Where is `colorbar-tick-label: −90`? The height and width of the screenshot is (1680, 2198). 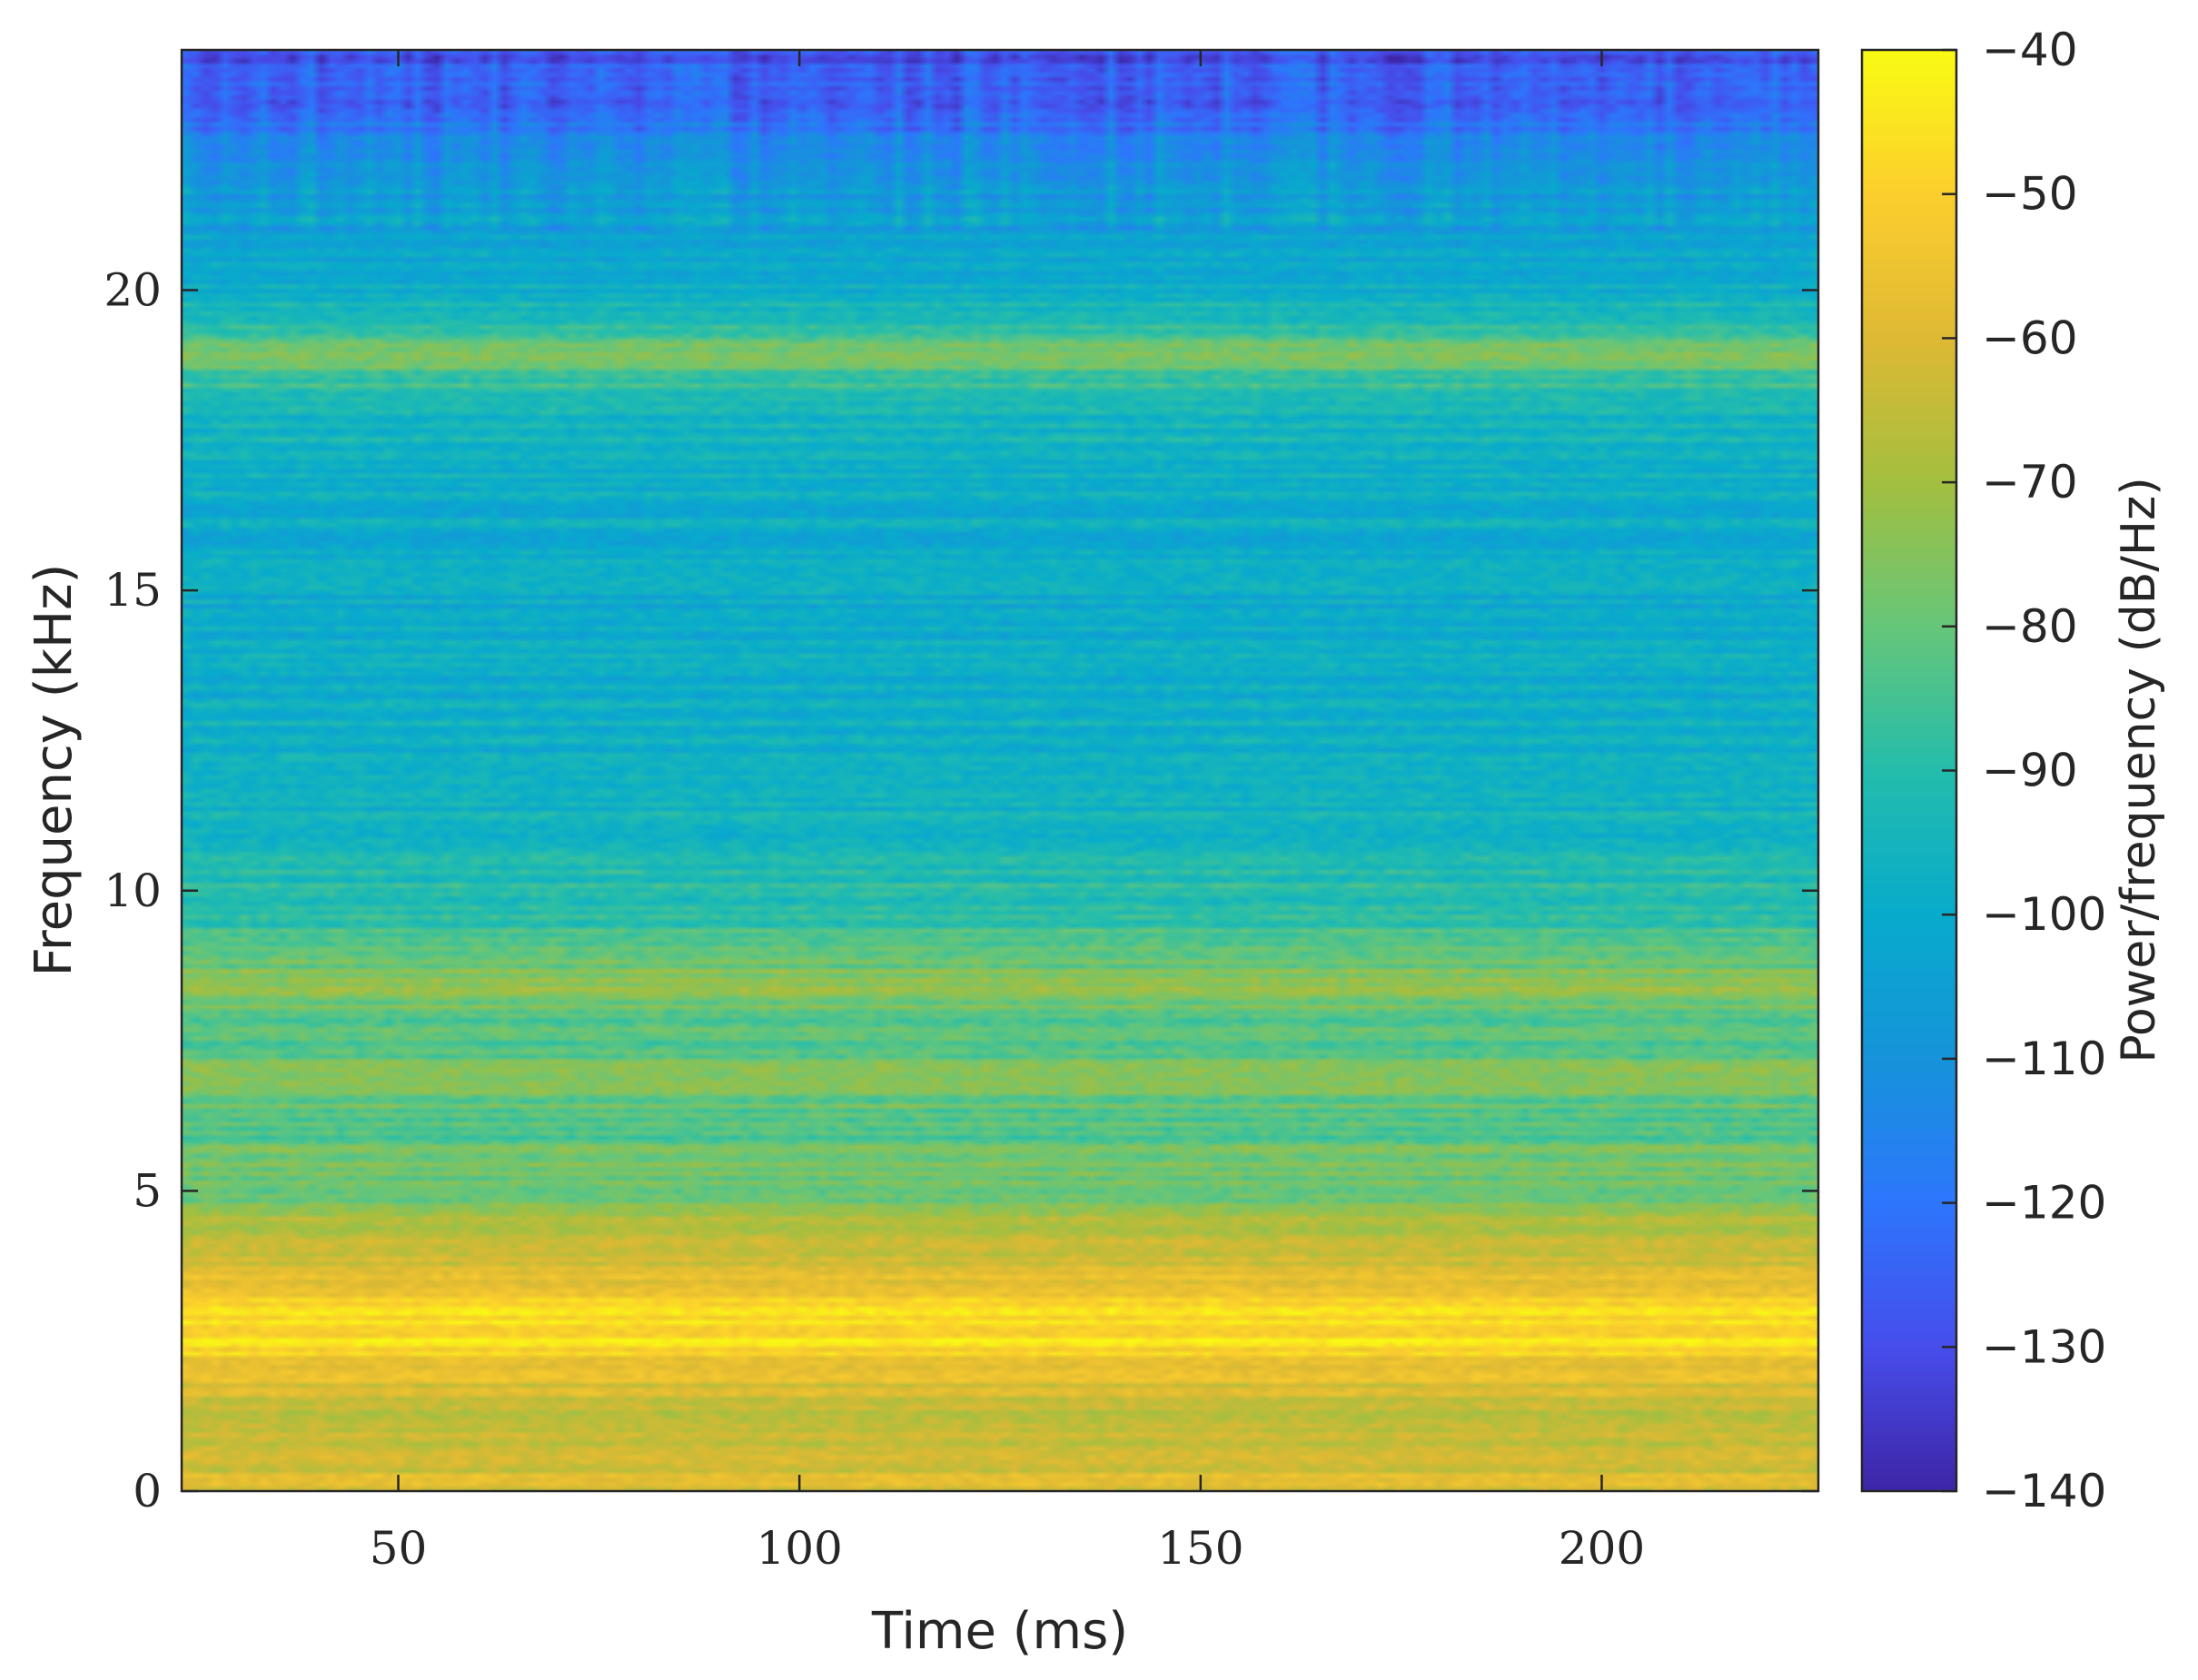
colorbar-tick-label: −90 is located at coordinates (2030, 771).